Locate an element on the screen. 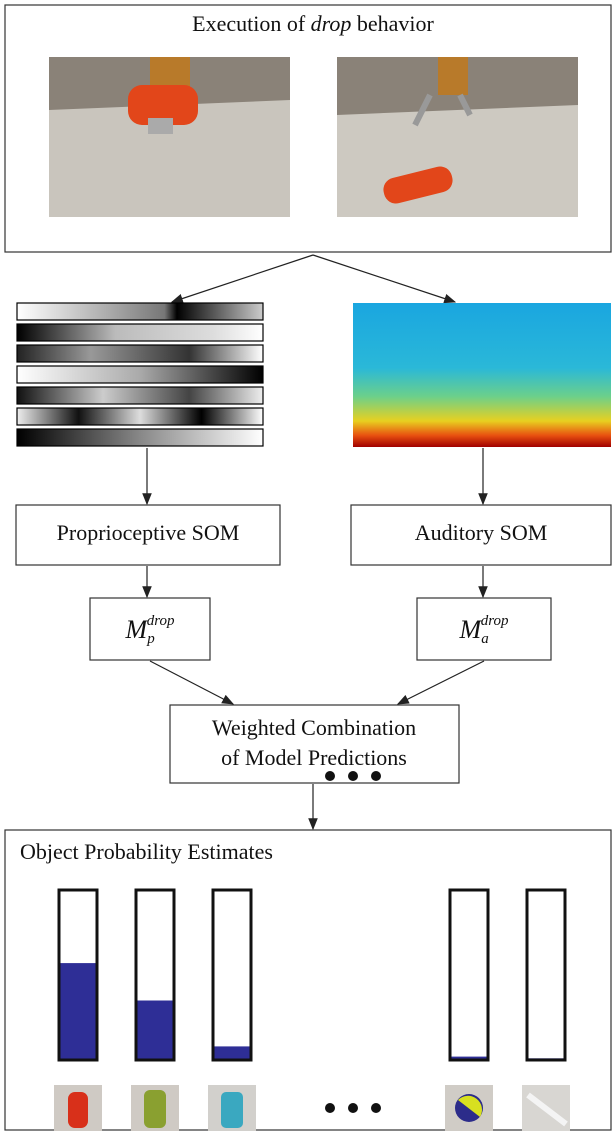 This screenshot has width=616, height=1136. model-label: Ma drop is located at coordinates (484, 630).